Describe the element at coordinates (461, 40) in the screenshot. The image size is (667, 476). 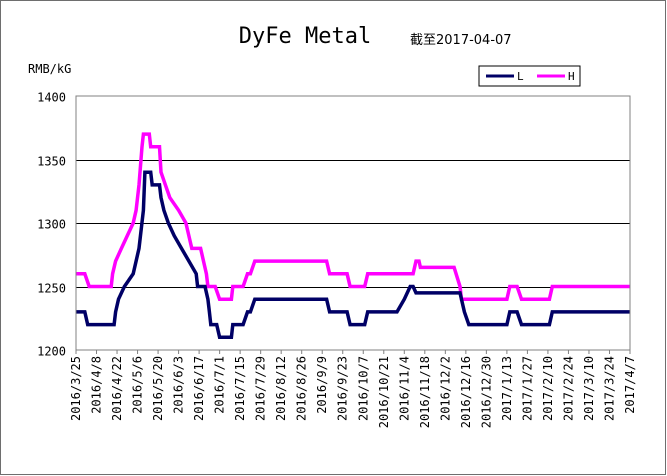
I see `chart-subtitle: 截至2017-04-07` at that location.